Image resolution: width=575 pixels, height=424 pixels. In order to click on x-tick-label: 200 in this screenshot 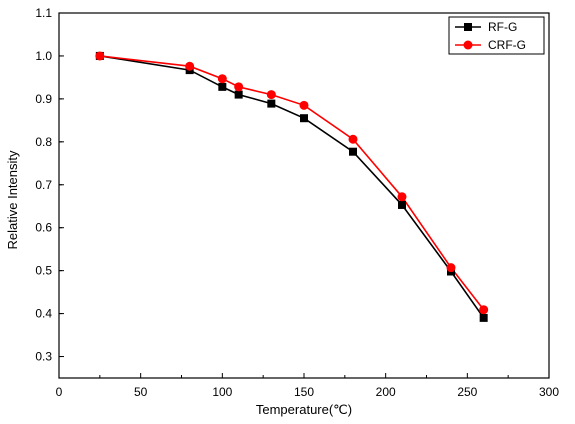, I will do `click(386, 392)`.